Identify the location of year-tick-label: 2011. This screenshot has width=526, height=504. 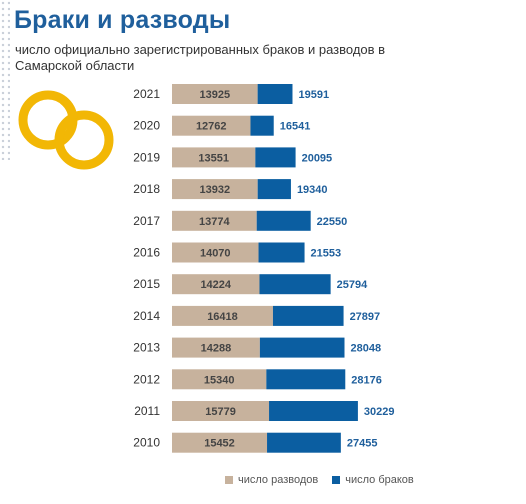
(147, 411).